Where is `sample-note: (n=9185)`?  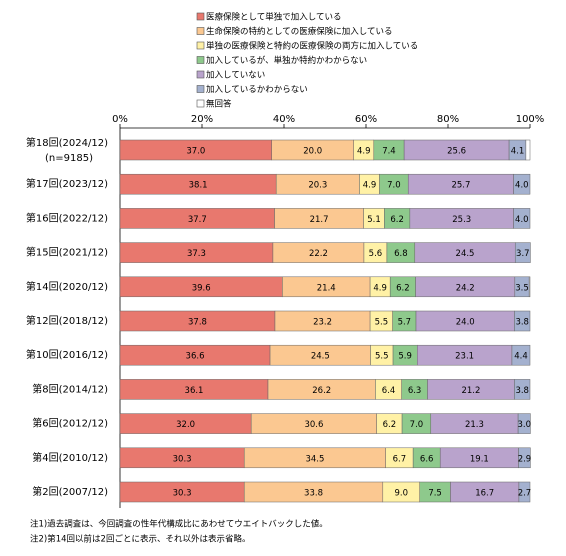 sample-note: (n=9185) is located at coordinates (69, 158).